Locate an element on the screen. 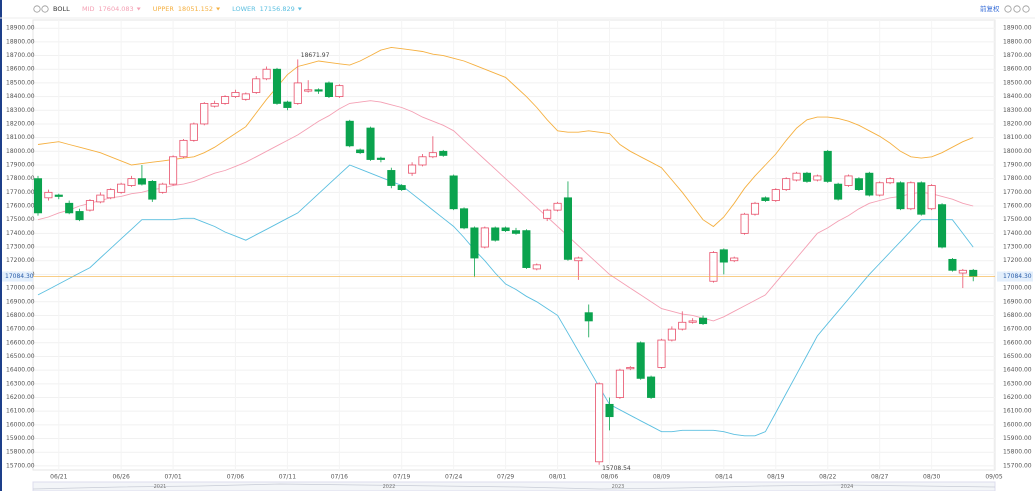 The height and width of the screenshot is (491, 1035). y-tick-label: 17700.00 is located at coordinates (20, 192).